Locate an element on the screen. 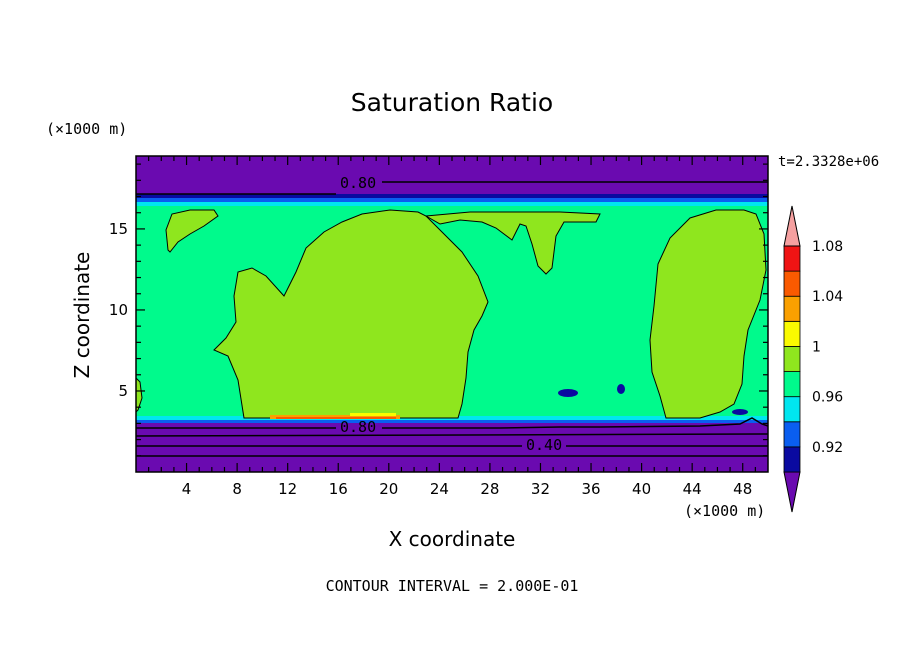 Image resolution: width=904 pixels, height=654 pixels. y-tick-label: 5 is located at coordinates (123, 391).